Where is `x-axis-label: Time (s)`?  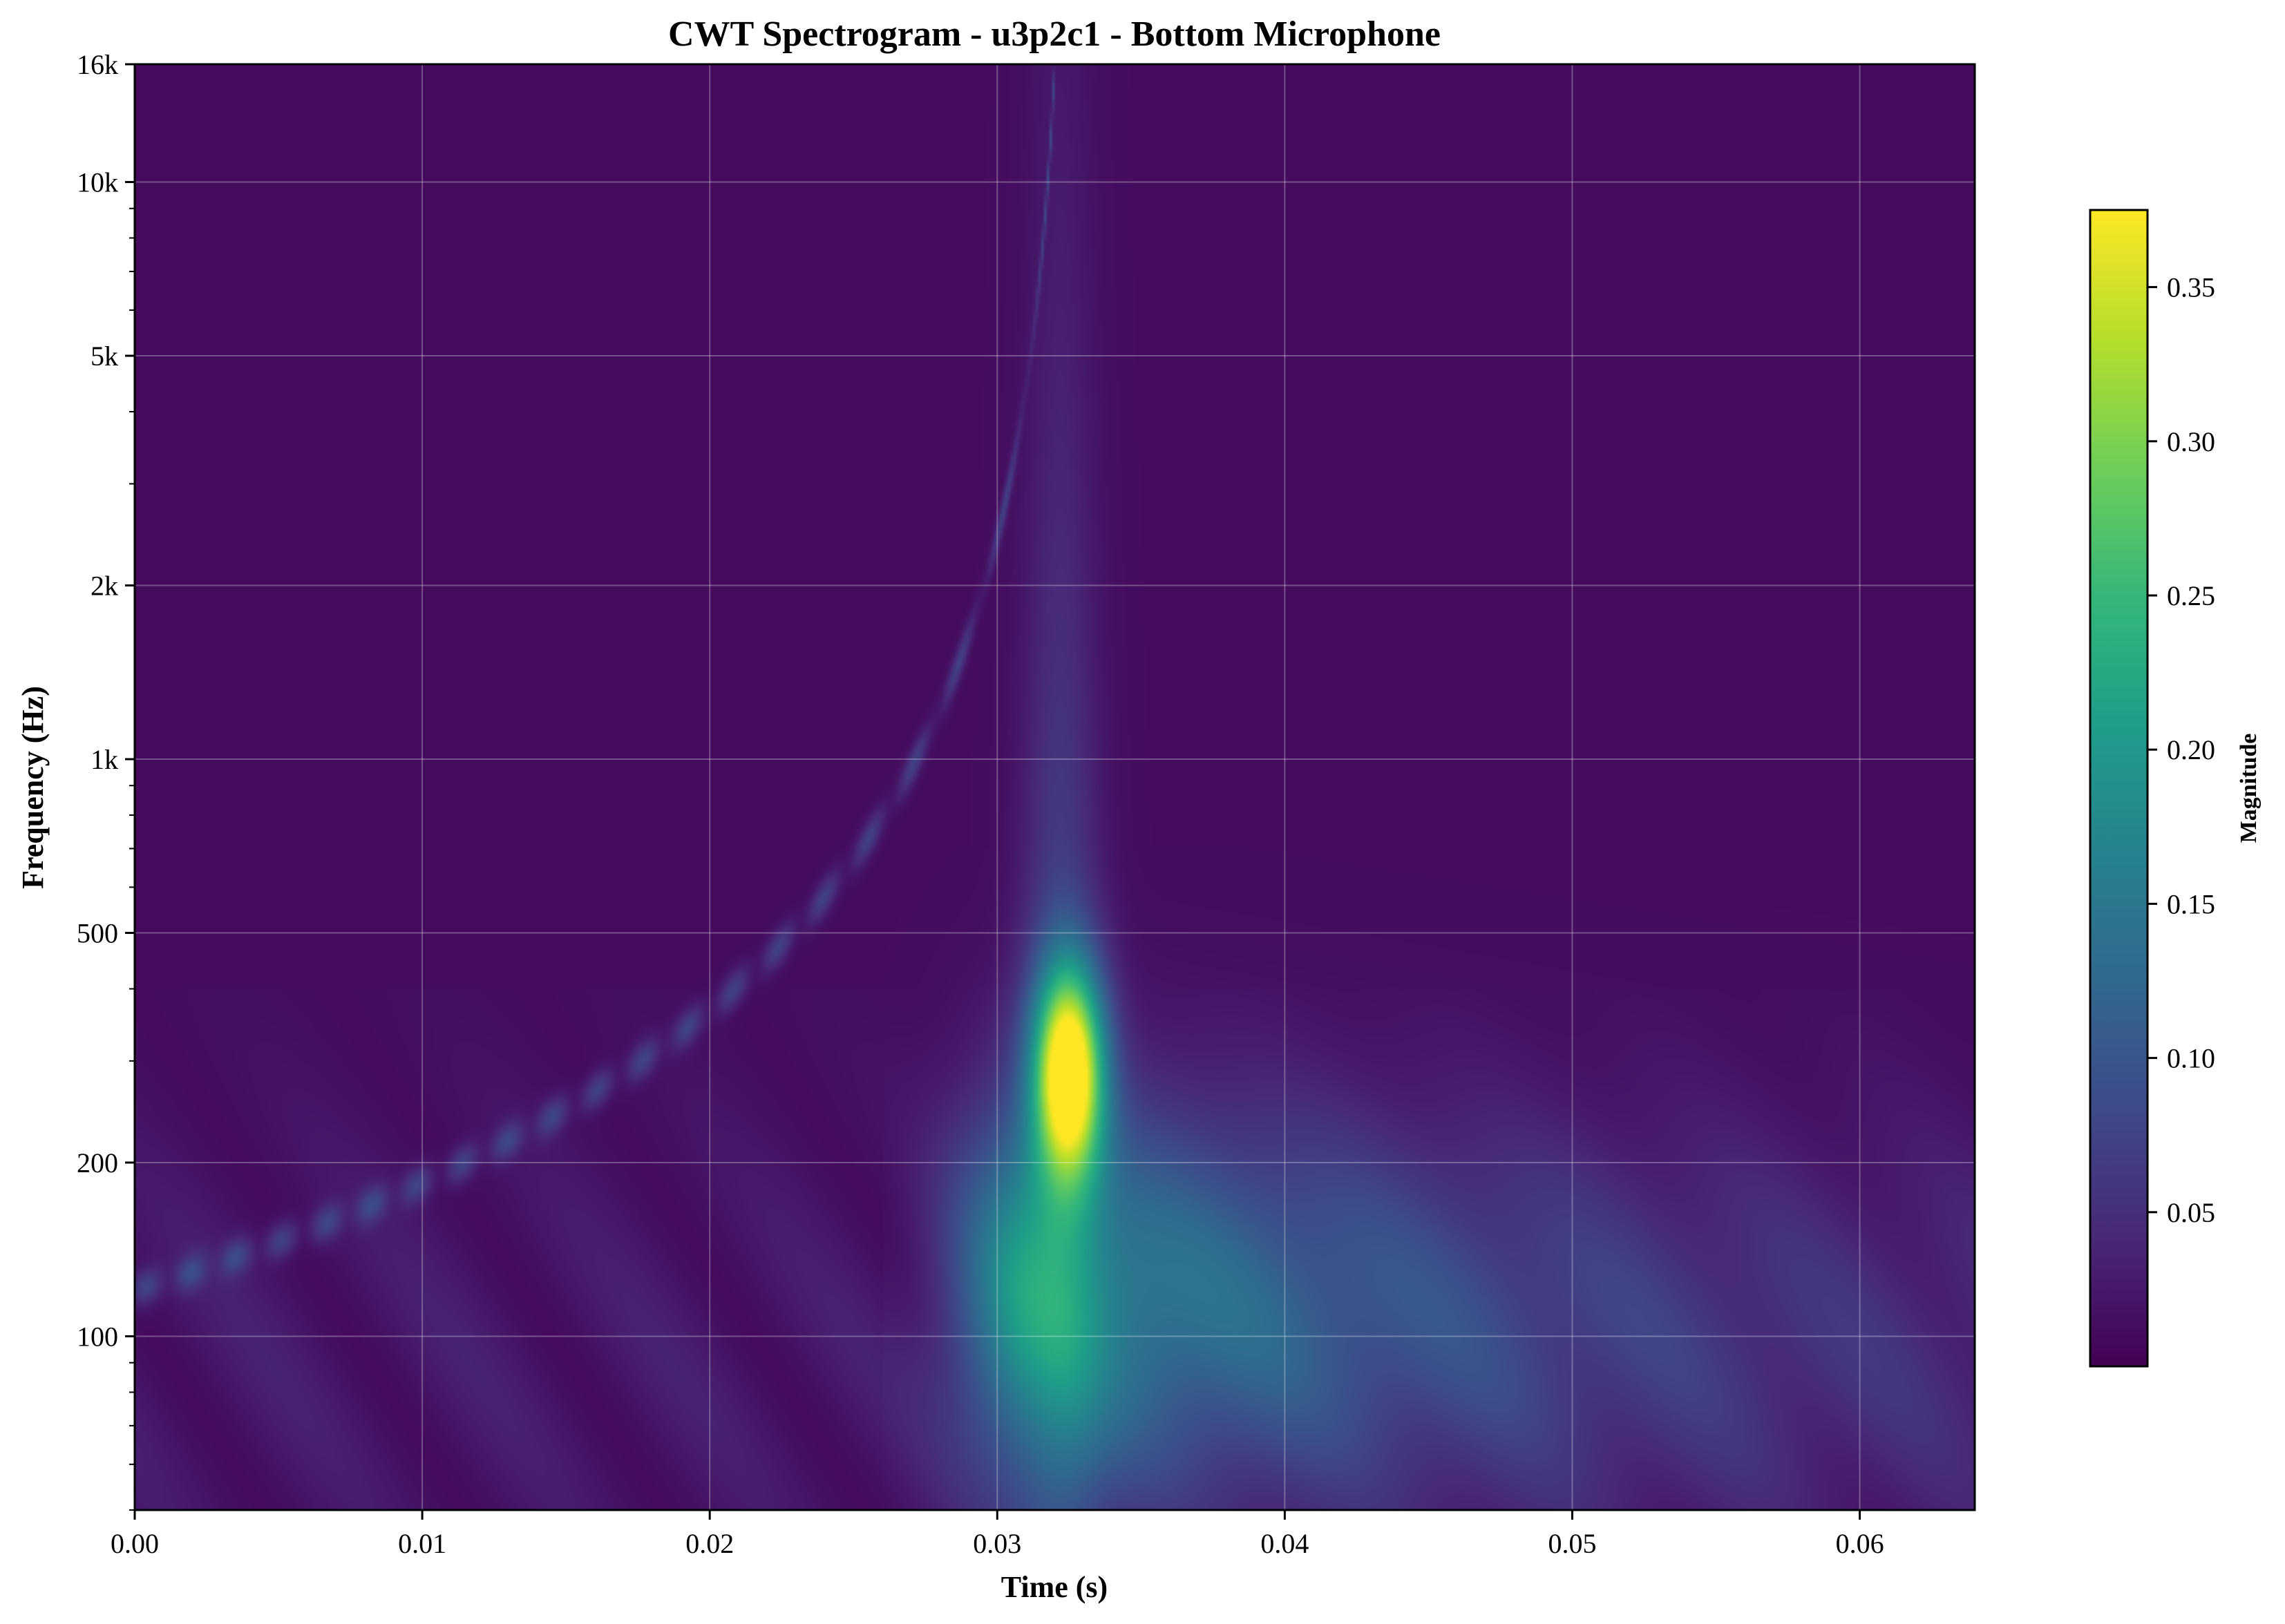
x-axis-label: Time (s) is located at coordinates (1054, 1587).